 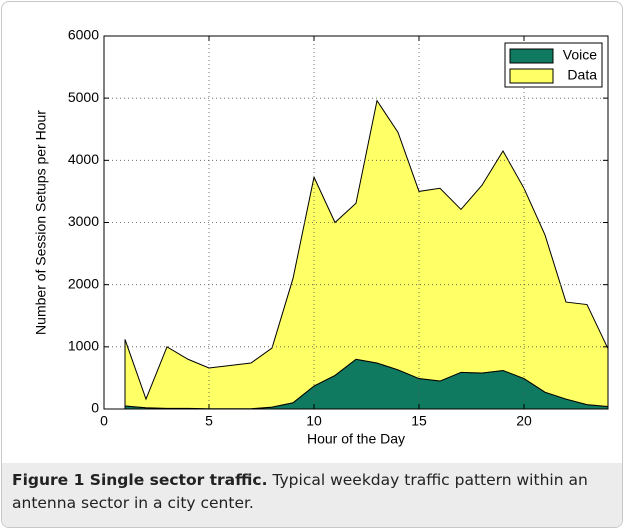 What do you see at coordinates (580, 55) in the screenshot?
I see `legend-label: Voice` at bounding box center [580, 55].